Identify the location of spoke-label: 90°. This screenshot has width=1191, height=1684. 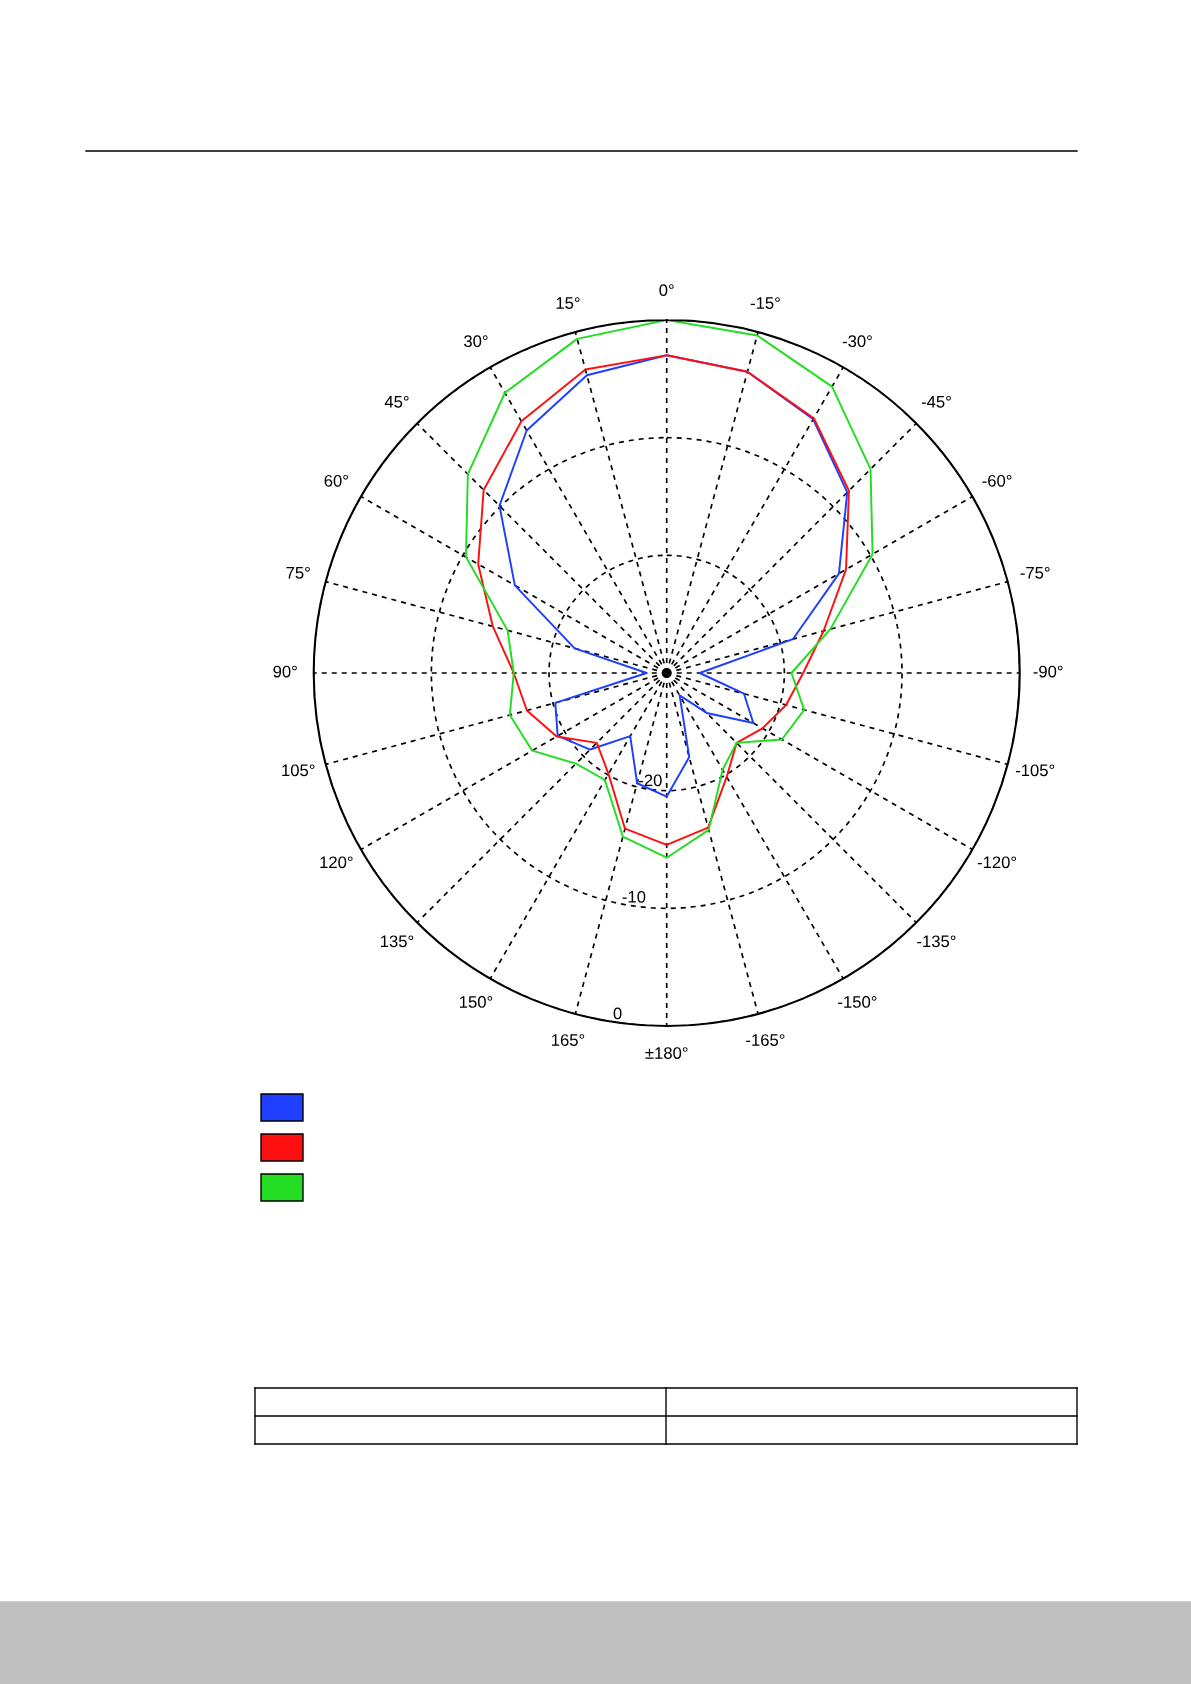
(285, 671).